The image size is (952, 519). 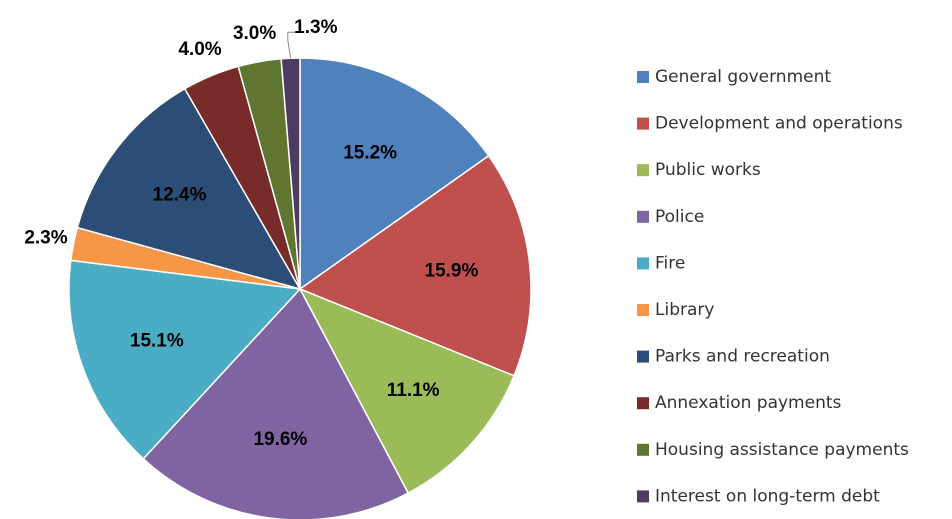 I want to click on data-label: 12.4%, so click(x=180, y=195).